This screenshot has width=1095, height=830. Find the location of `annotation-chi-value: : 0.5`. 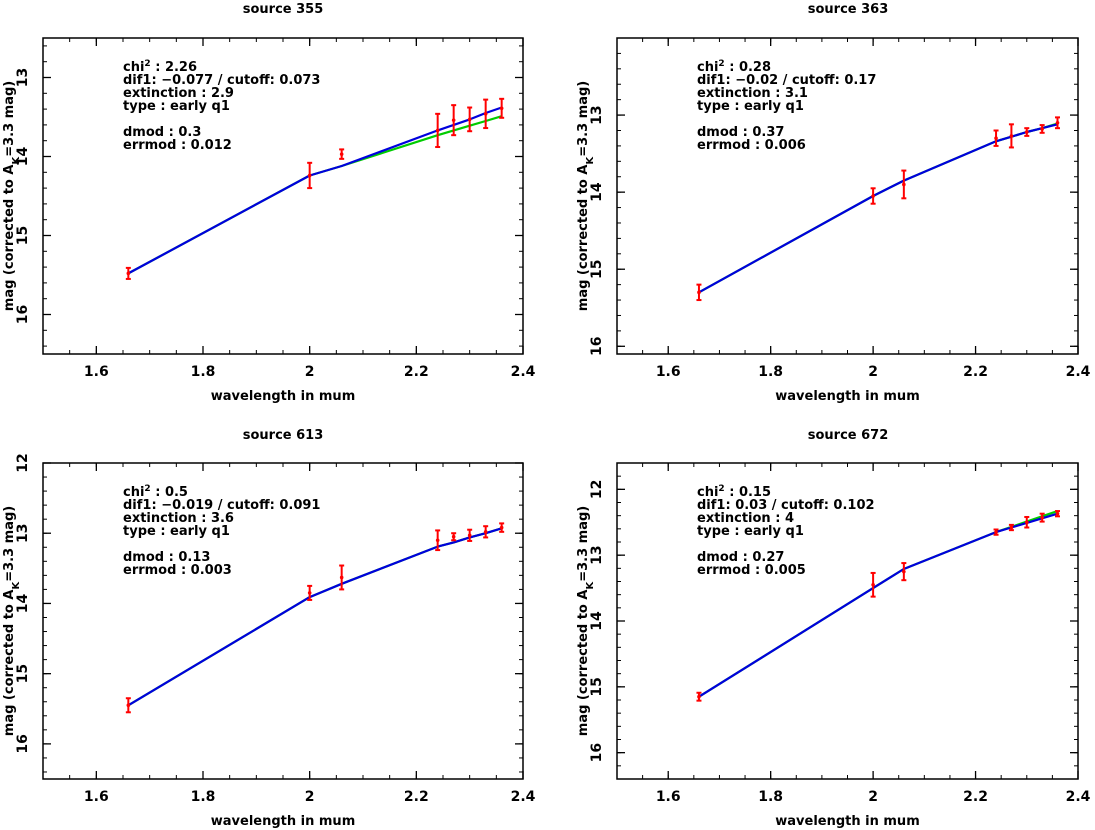

annotation-chi-value: : 0.5 is located at coordinates (169, 492).